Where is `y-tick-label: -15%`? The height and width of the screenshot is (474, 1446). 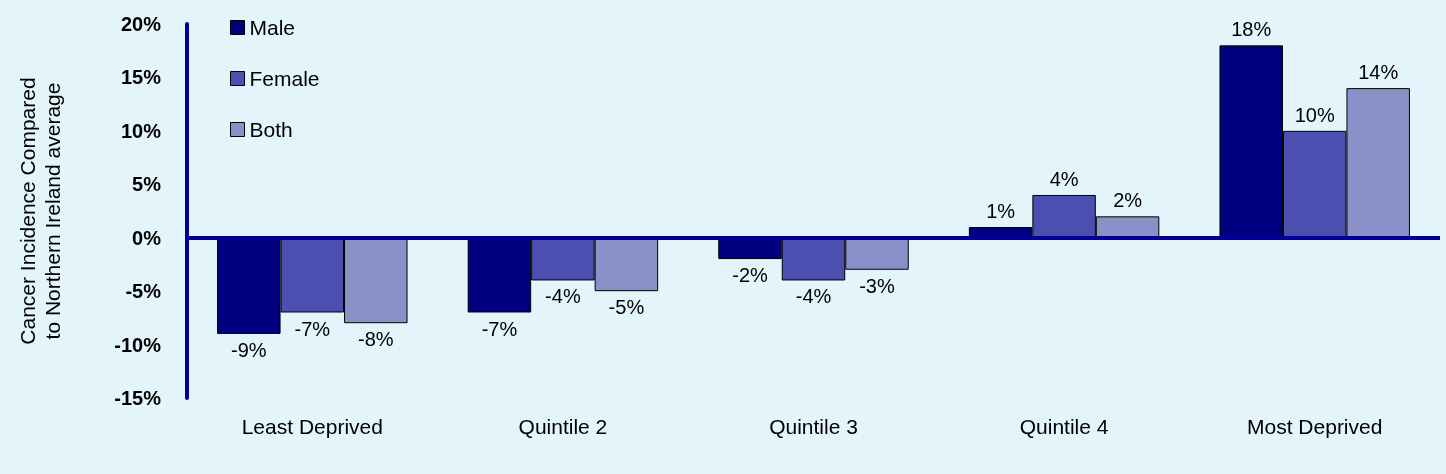 y-tick-label: -15% is located at coordinates (138, 398).